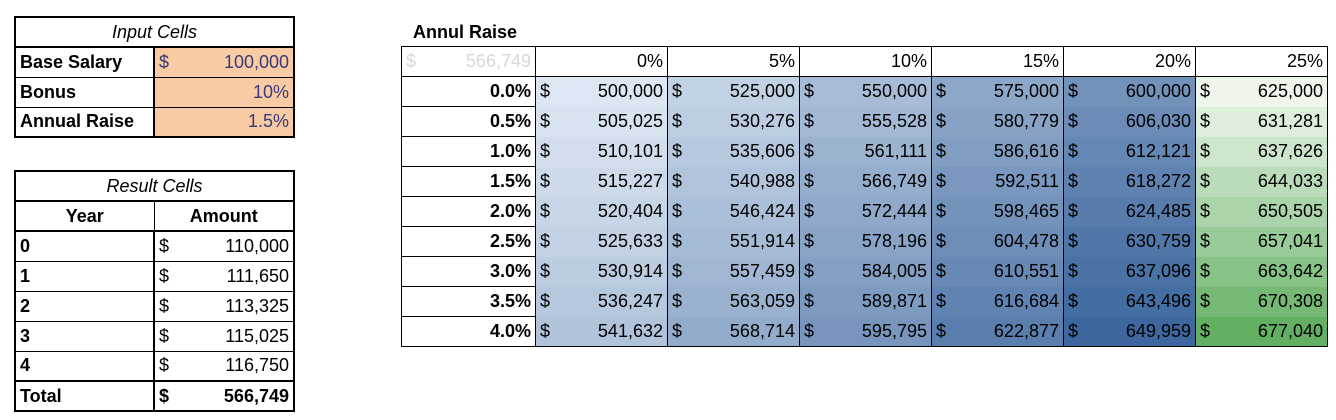  Describe the element at coordinates (865, 151) in the screenshot. I see `data-cell: $561,111` at that location.